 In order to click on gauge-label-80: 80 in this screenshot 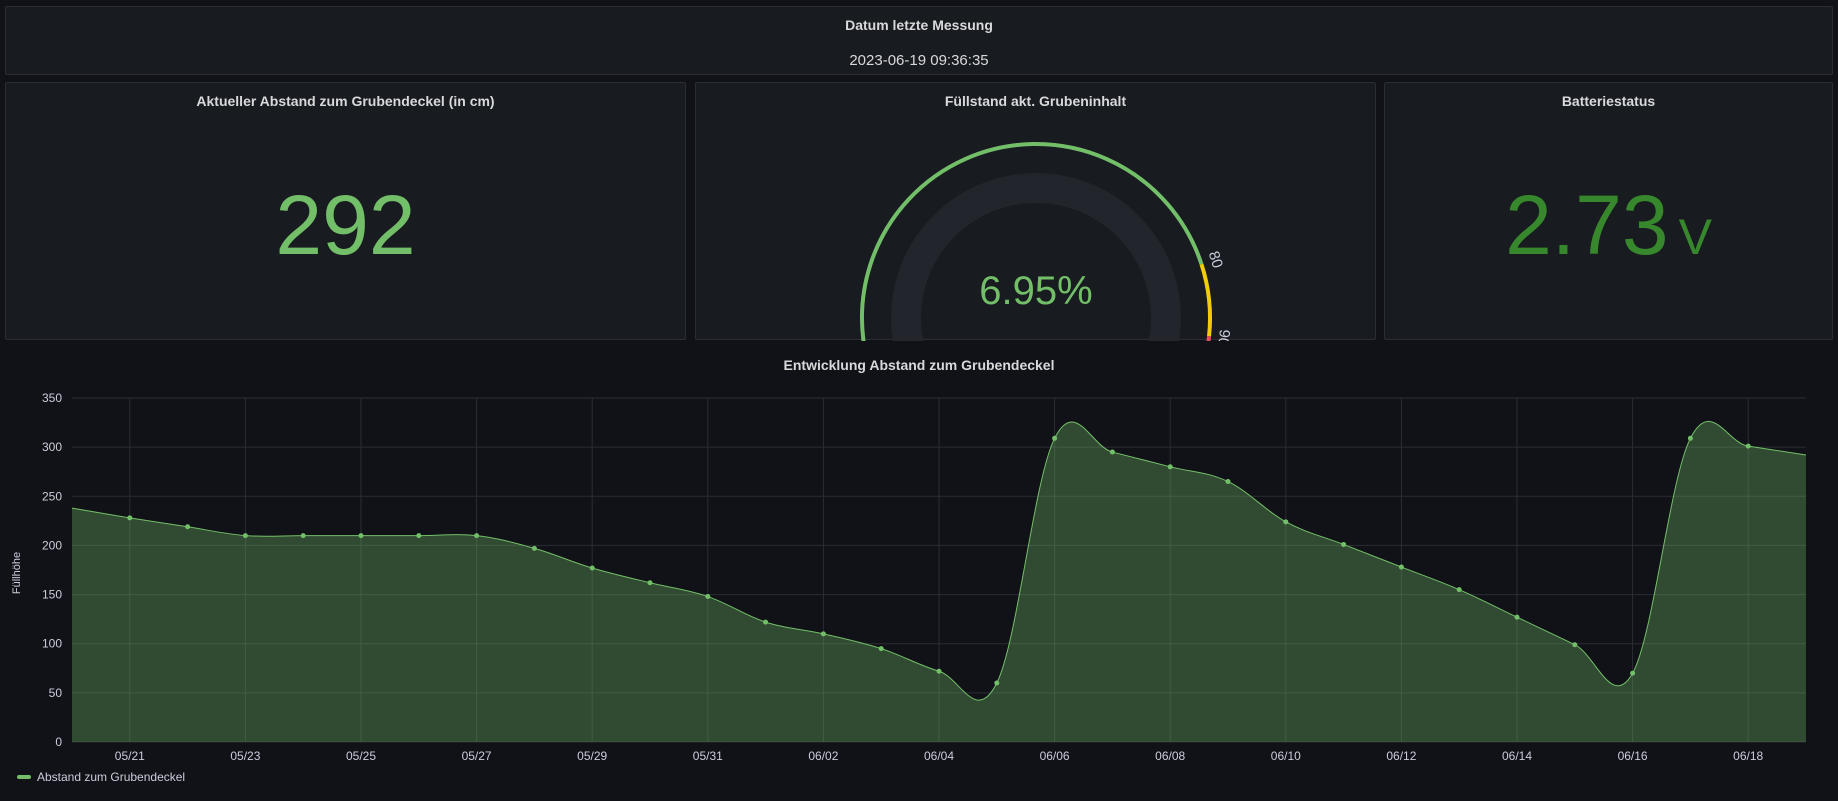, I will do `click(1215, 259)`.